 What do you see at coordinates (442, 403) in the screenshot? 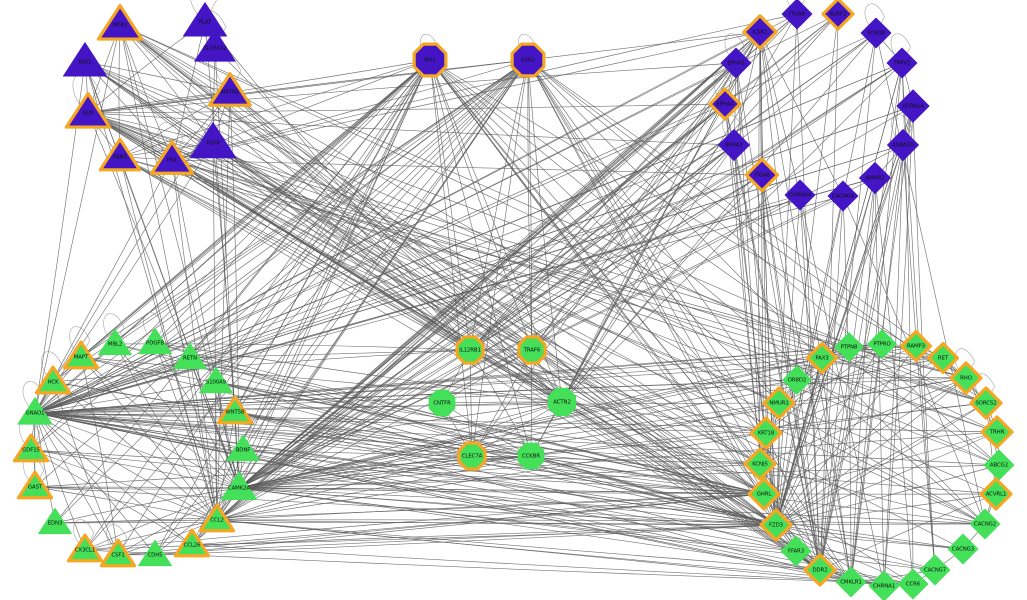
I see `graph-node-cntfr` at bounding box center [442, 403].